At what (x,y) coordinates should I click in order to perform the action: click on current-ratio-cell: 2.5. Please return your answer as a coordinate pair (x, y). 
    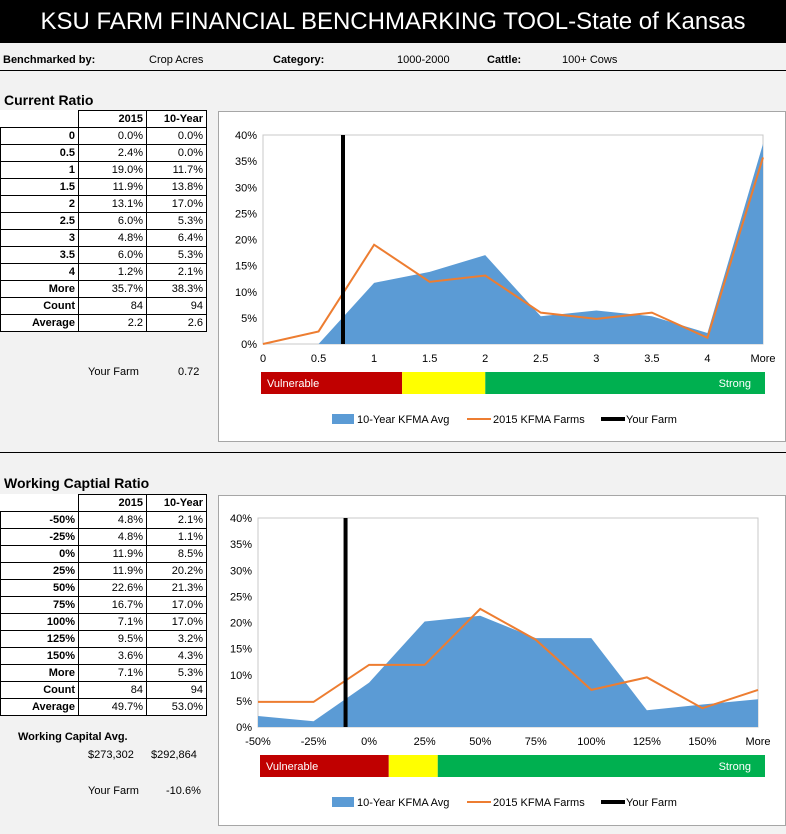
    Looking at the image, I should click on (39, 221).